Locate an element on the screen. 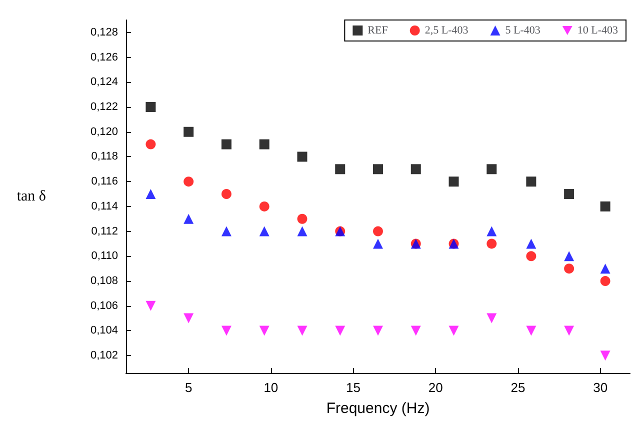  legend-label: 2,5 L-403 is located at coordinates (446, 30).